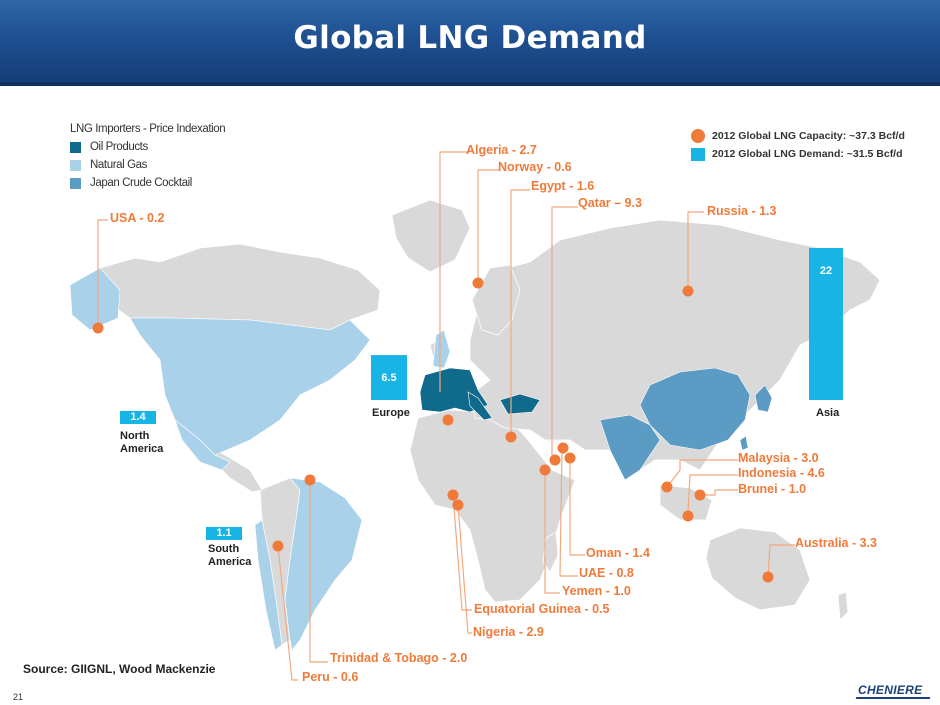  Describe the element at coordinates (278, 546) in the screenshot. I see `peru-dot` at that location.